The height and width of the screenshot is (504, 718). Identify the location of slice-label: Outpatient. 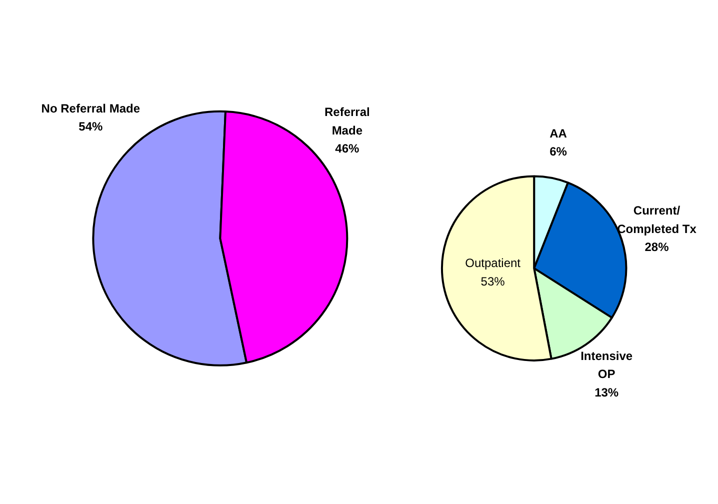
(493, 263).